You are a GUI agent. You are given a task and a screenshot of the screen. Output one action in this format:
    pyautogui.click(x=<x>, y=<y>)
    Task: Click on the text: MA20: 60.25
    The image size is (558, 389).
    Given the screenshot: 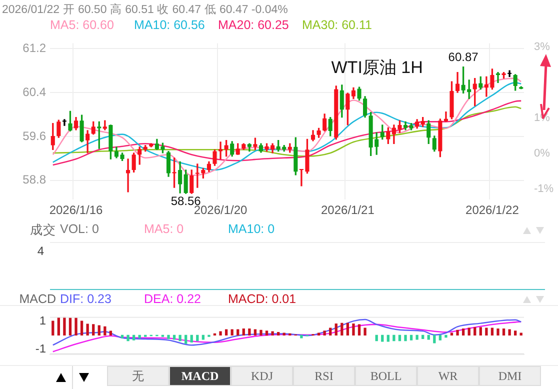 What is the action you would take?
    pyautogui.click(x=254, y=25)
    